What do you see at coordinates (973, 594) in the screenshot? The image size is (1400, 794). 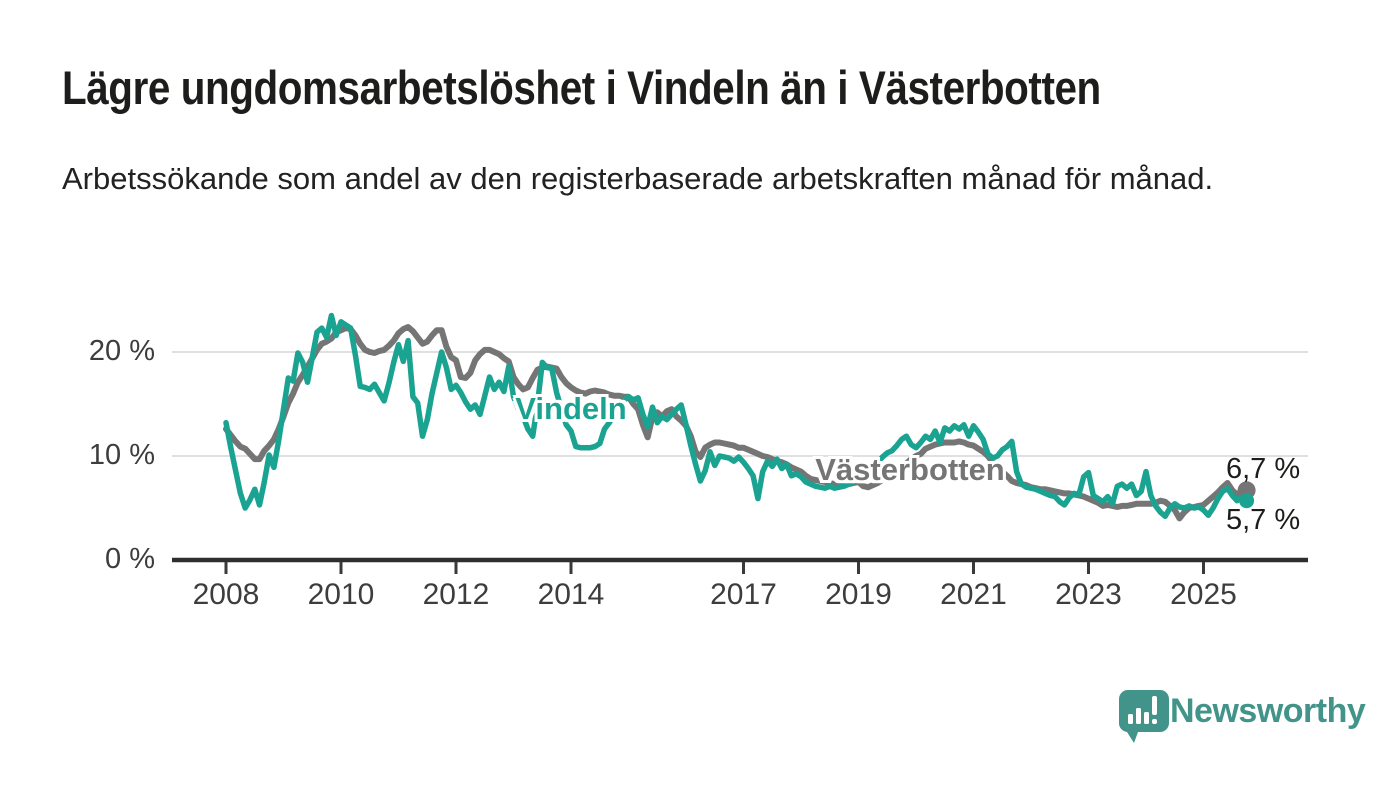 I see `x-tick-label: 2021` at bounding box center [973, 594].